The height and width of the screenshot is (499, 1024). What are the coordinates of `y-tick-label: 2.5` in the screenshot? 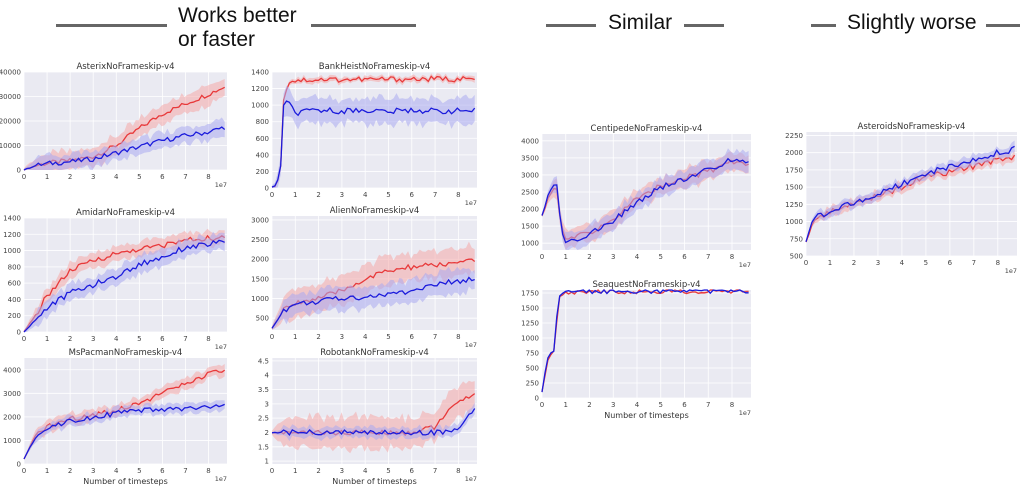 It's located at (263, 419).